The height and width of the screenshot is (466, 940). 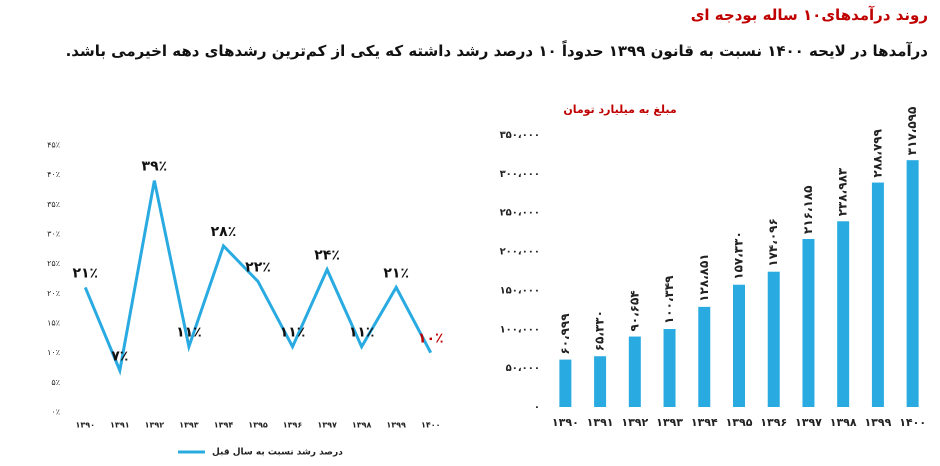 What do you see at coordinates (53, 293) in the screenshot?
I see `y-tick-label: ۲۰٪` at bounding box center [53, 293].